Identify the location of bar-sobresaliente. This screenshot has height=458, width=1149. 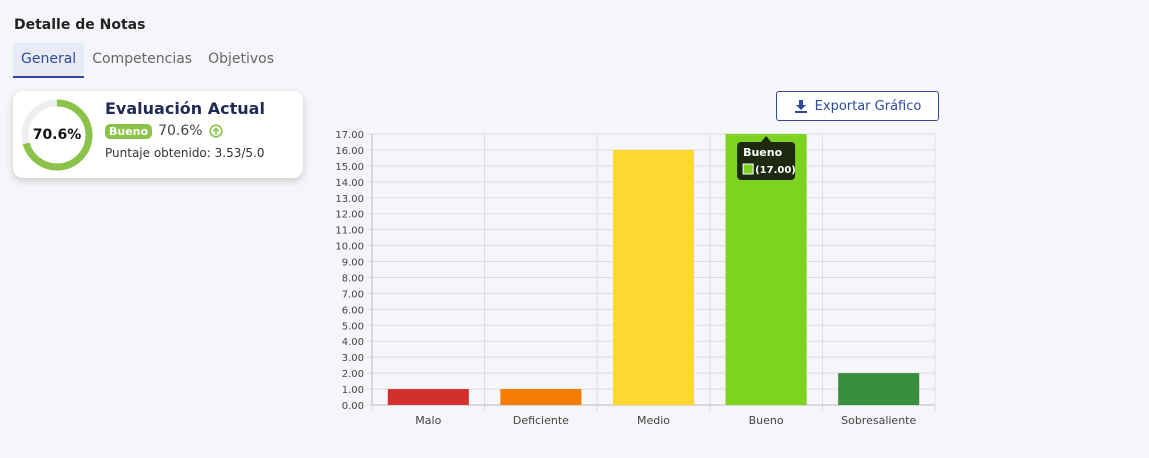
(879, 389).